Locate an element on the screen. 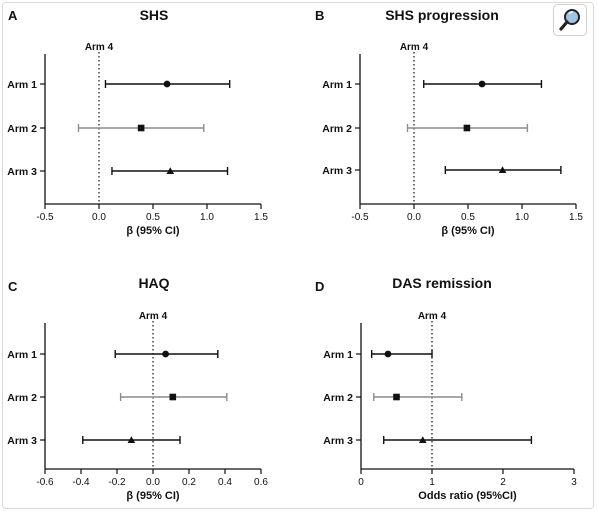  panel-title: SHS progression is located at coordinates (442, 15).